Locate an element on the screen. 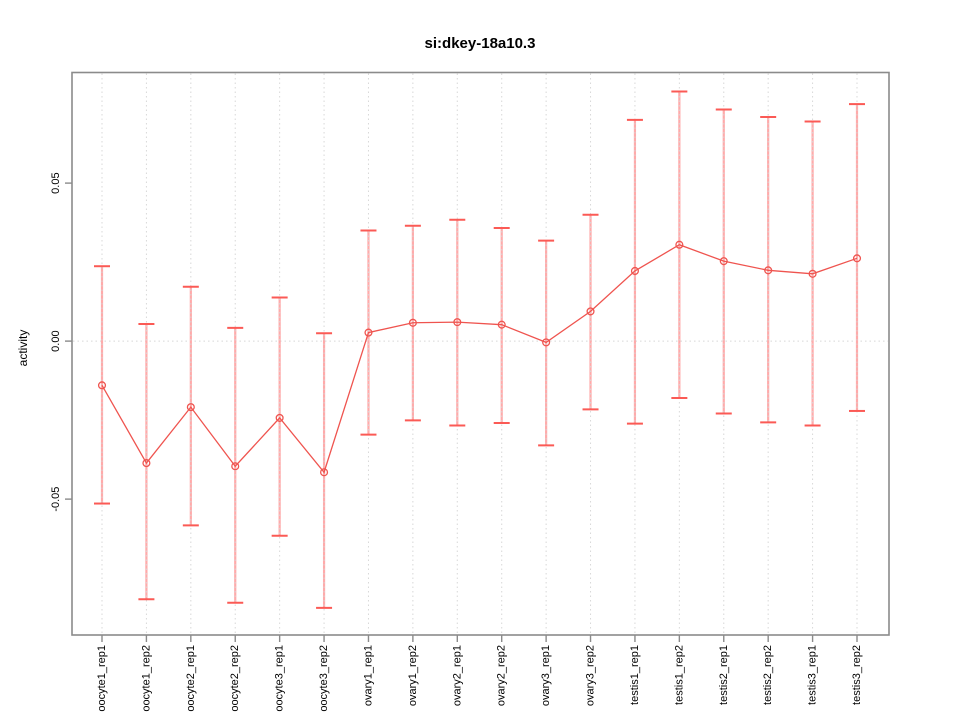 This screenshot has width=960, height=720. x-tick-label: oocyte2_rep2 is located at coordinates (235, 678).